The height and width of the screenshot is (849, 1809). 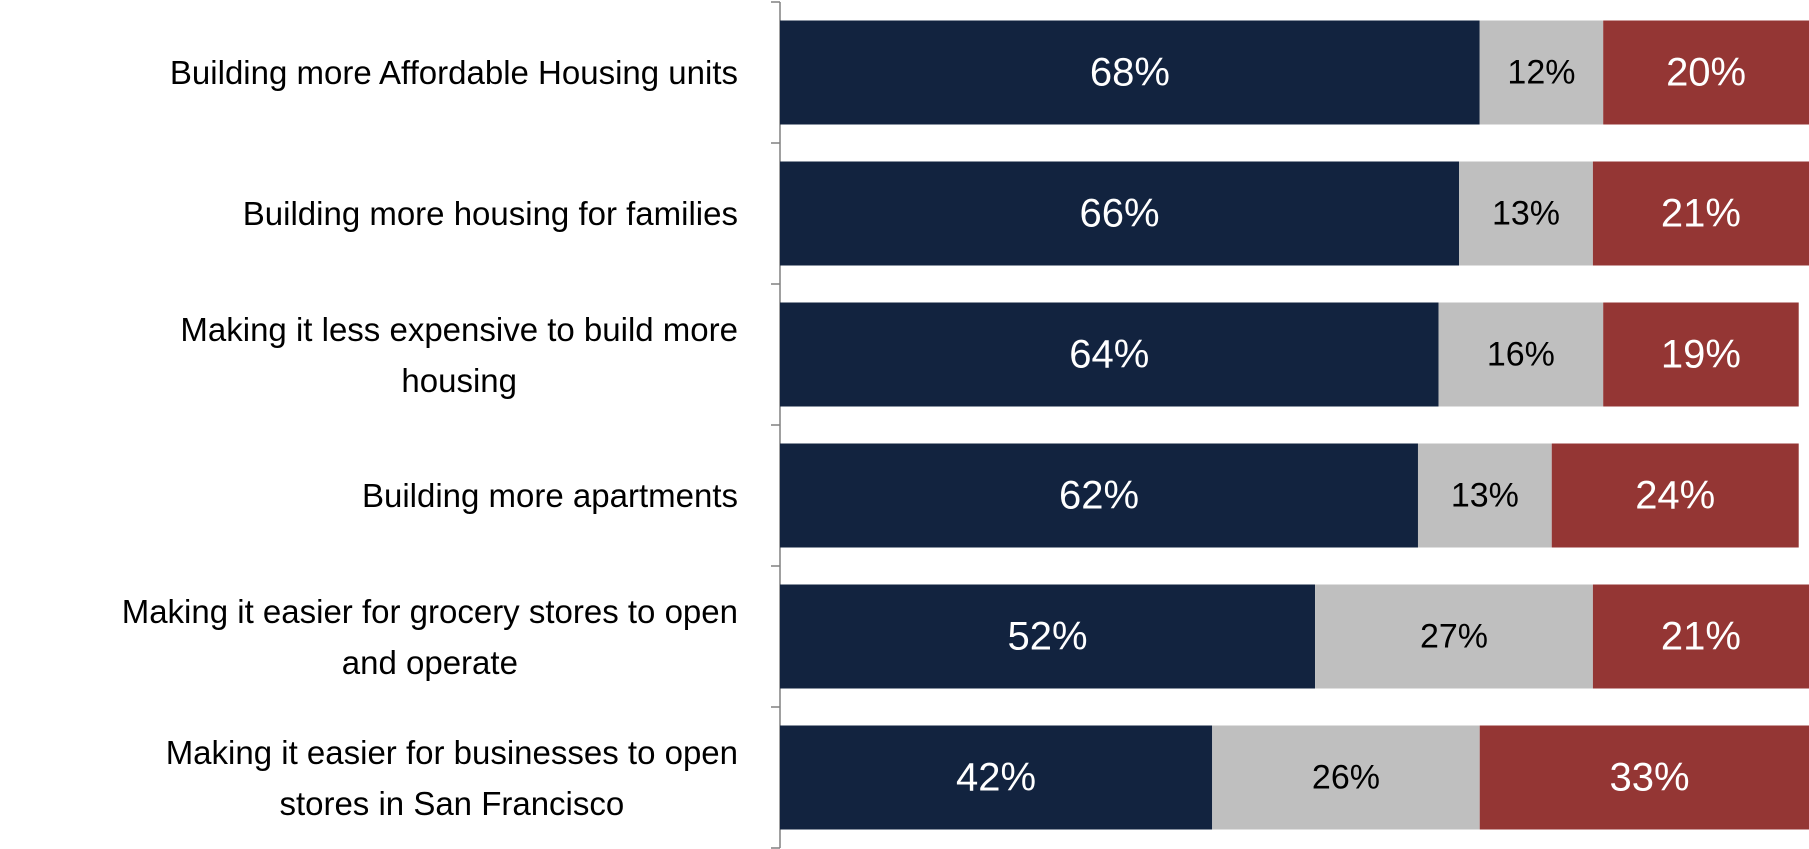 I want to click on value-label: 66%, so click(x=1120, y=214).